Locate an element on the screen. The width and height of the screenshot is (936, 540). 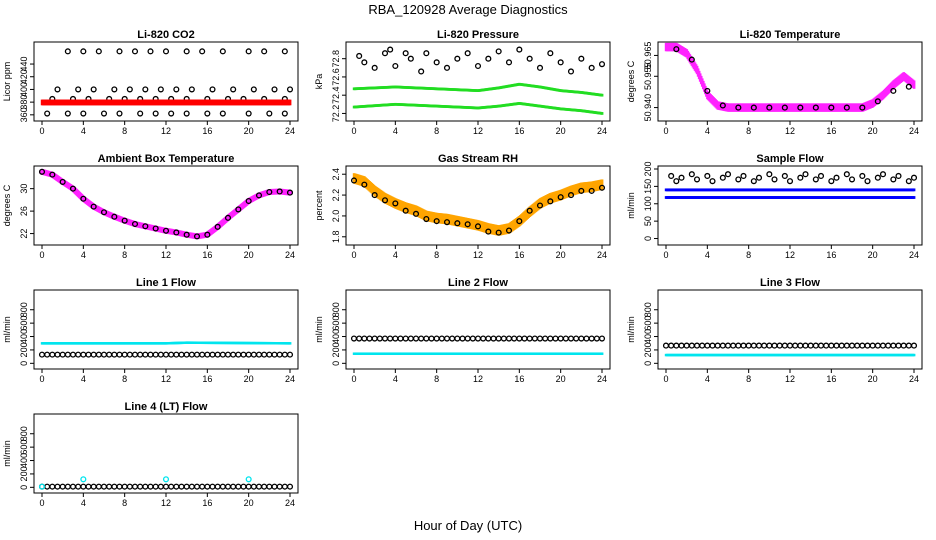
figure-xlabel: Hour of Day (UTC) is located at coordinates (468, 525).